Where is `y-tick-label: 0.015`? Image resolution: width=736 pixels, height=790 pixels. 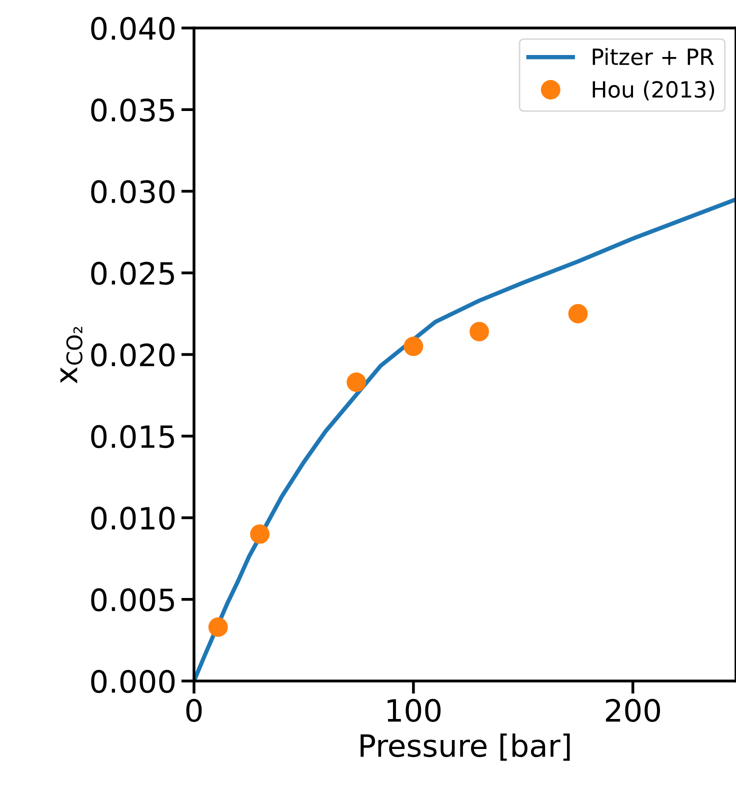 y-tick-label: 0.015 is located at coordinates (132, 436).